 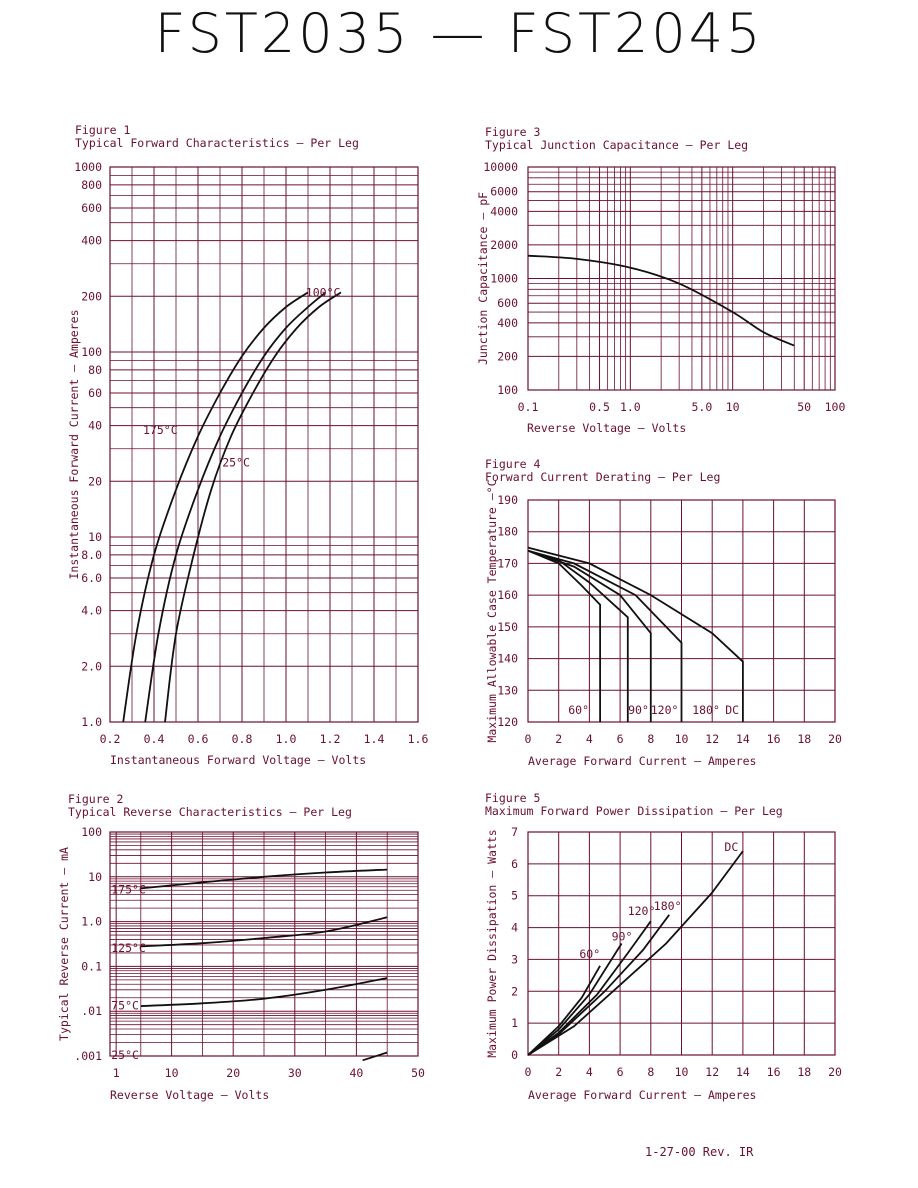 What do you see at coordinates (507, 595) in the screenshot?
I see `y-tick-label: 160` at bounding box center [507, 595].